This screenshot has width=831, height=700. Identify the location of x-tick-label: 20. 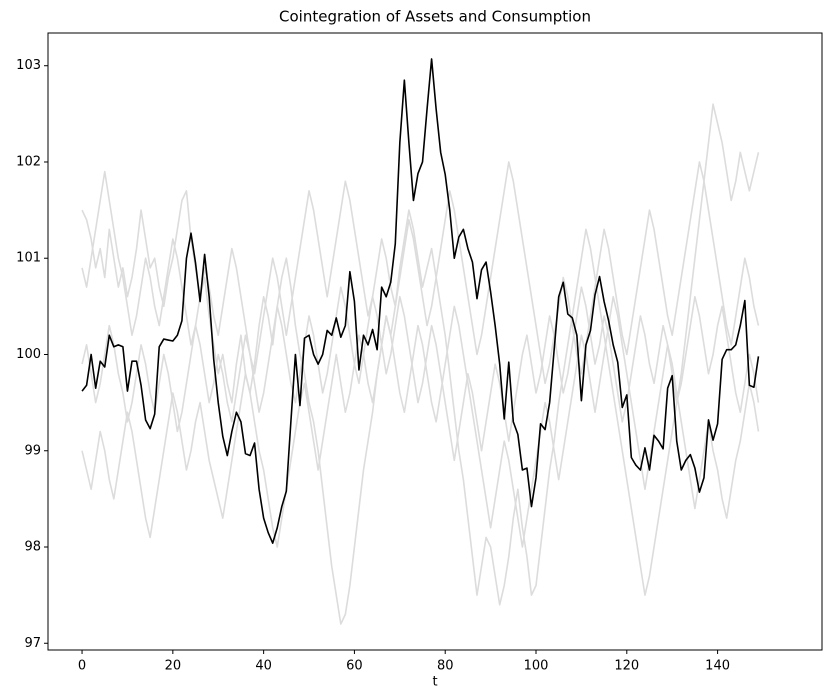
(173, 666).